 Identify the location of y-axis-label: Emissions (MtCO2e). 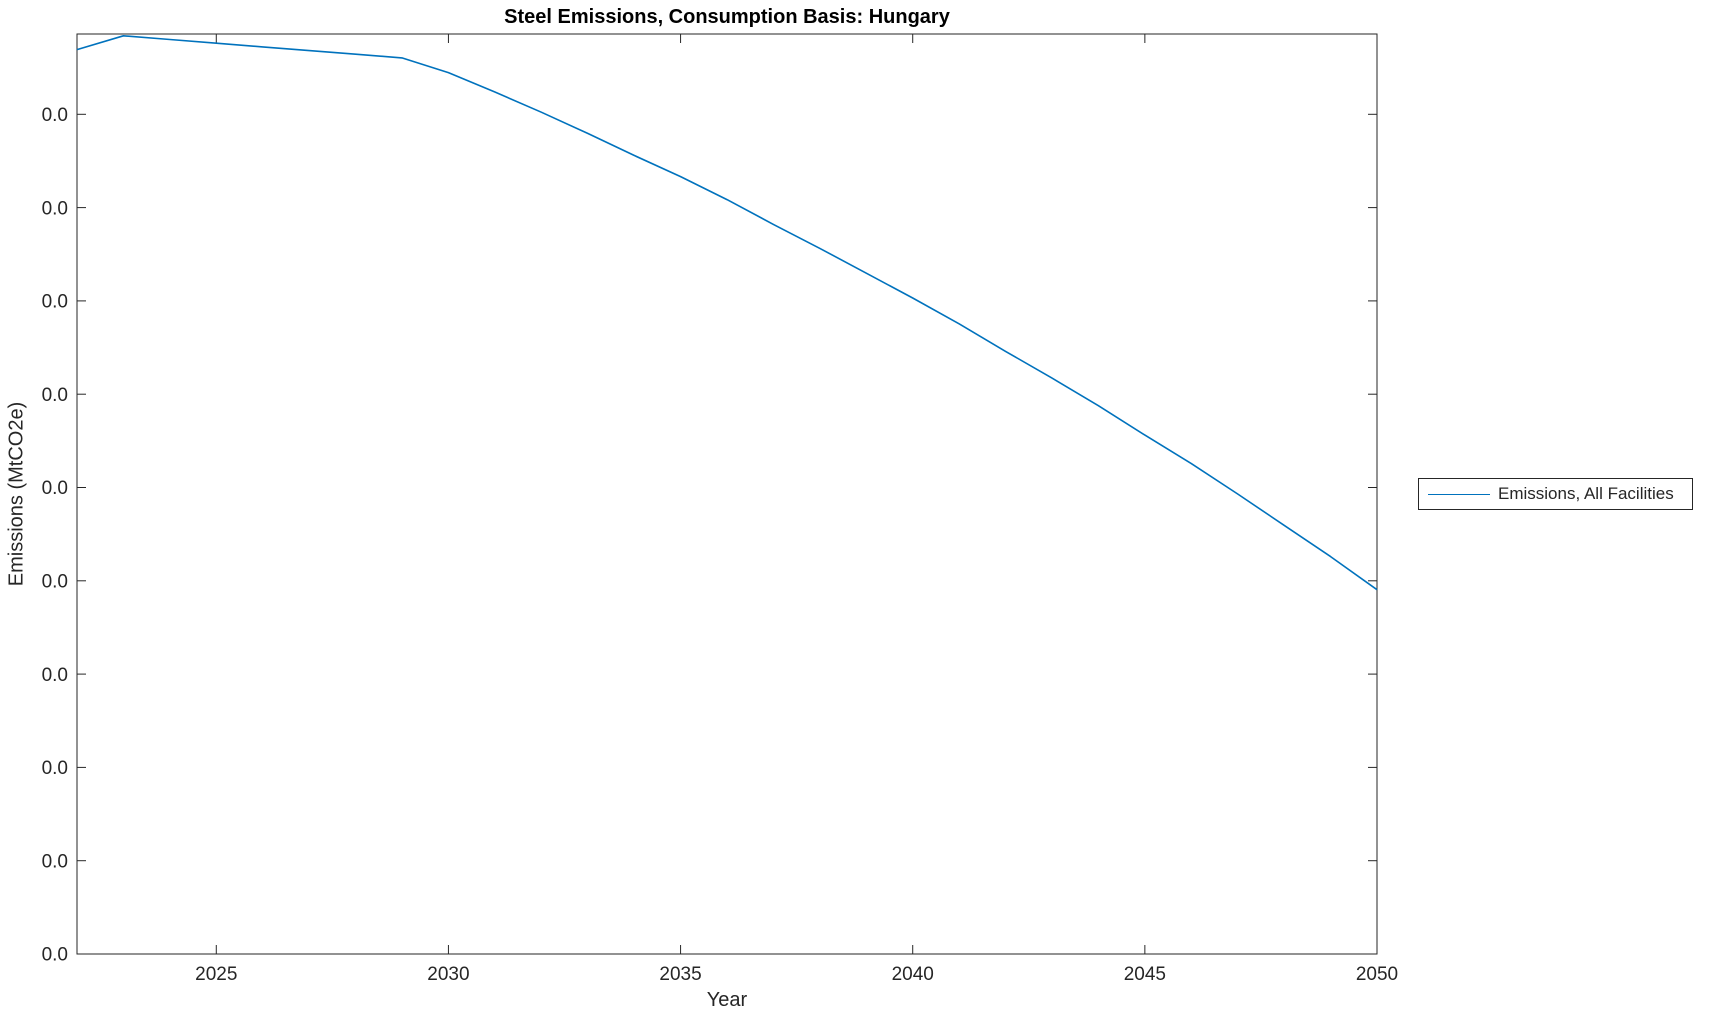
(16, 494).